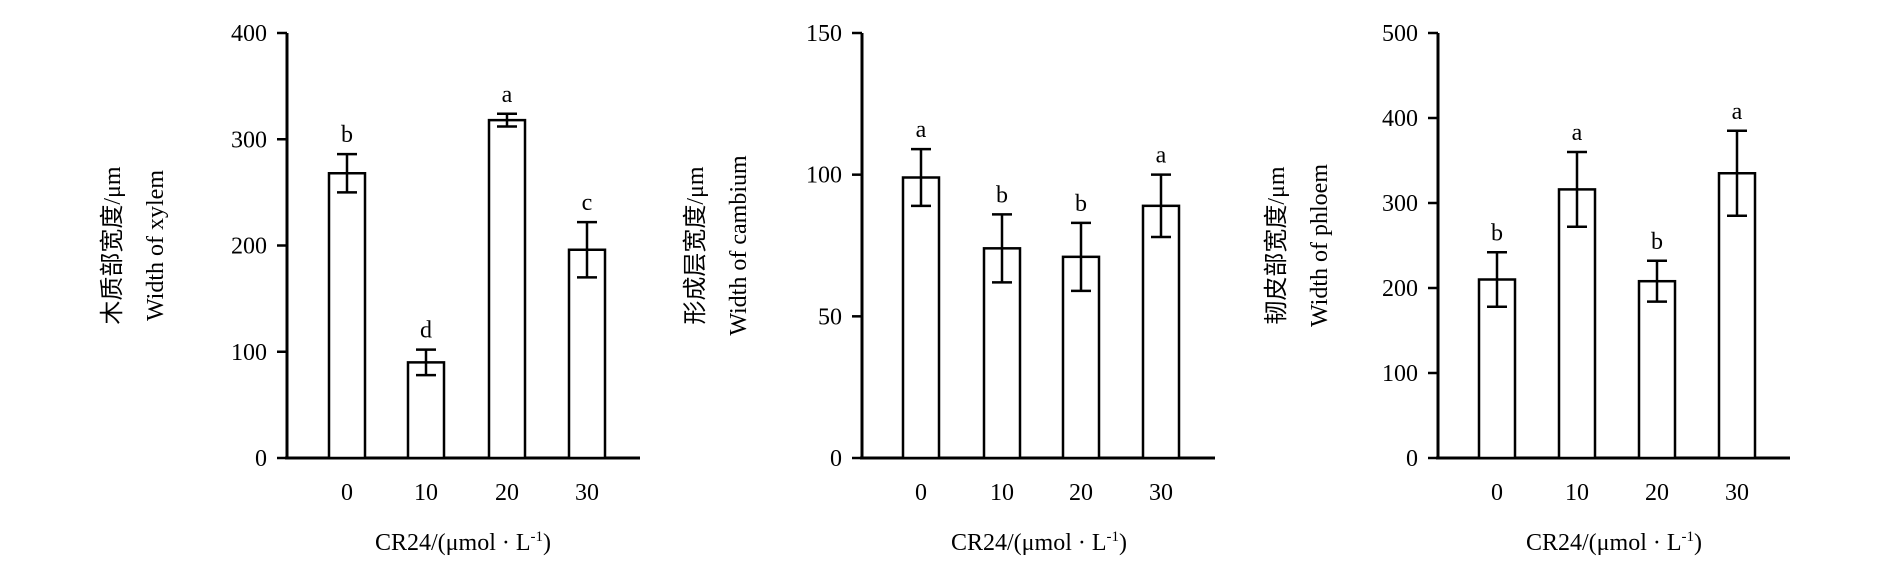 The height and width of the screenshot is (572, 1890). What do you see at coordinates (1400, 34) in the screenshot?
I see `y-tick-label: 500` at bounding box center [1400, 34].